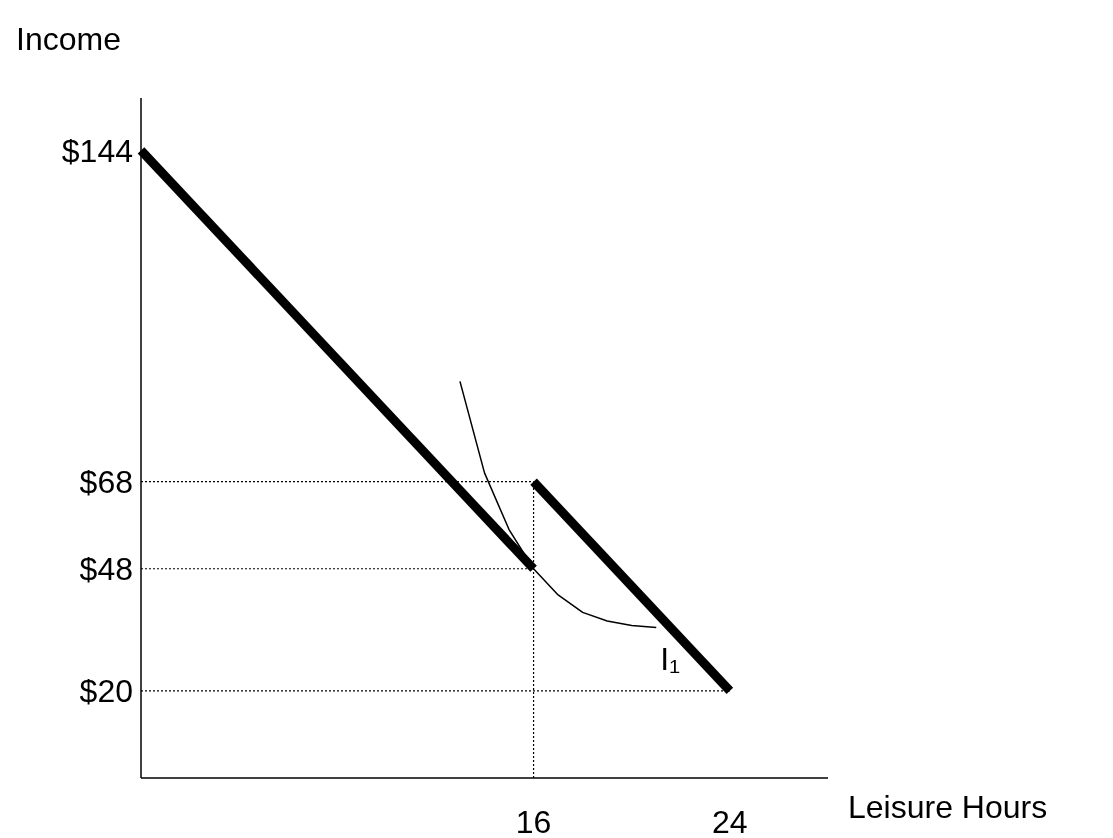 The width and height of the screenshot is (1113, 838). I want to click on y-tick-label: $68, so click(106, 481).